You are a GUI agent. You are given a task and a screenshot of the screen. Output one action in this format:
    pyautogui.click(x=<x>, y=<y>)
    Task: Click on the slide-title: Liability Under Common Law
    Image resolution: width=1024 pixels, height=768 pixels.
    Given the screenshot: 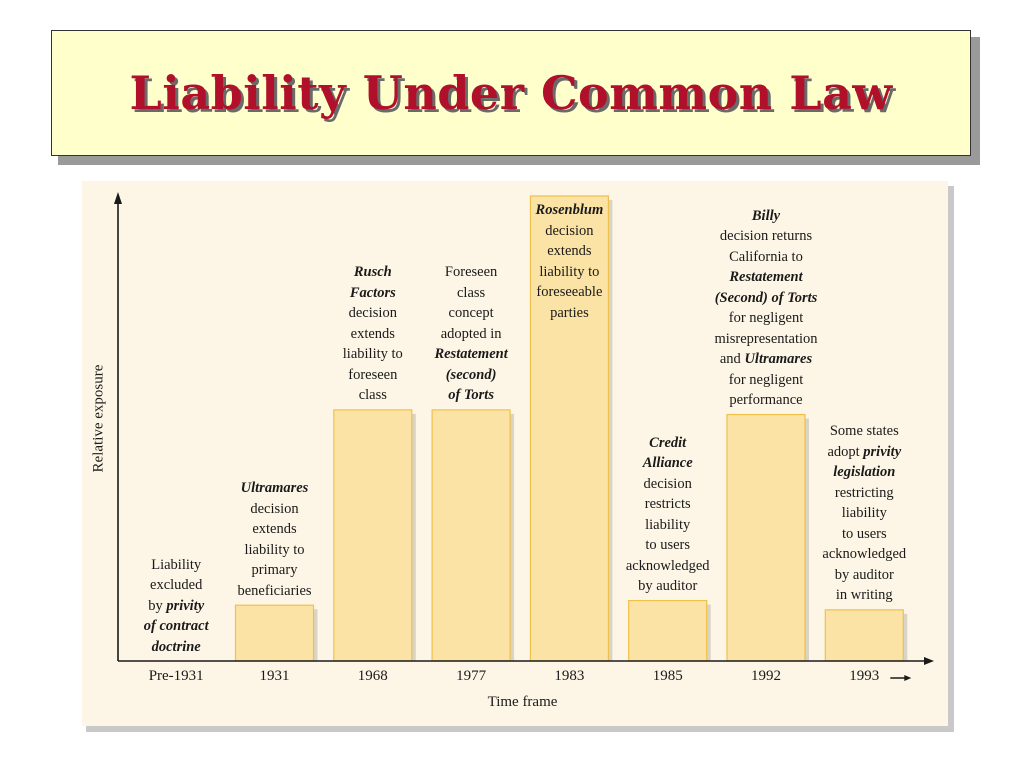 What is the action you would take?
    pyautogui.click(x=511, y=93)
    